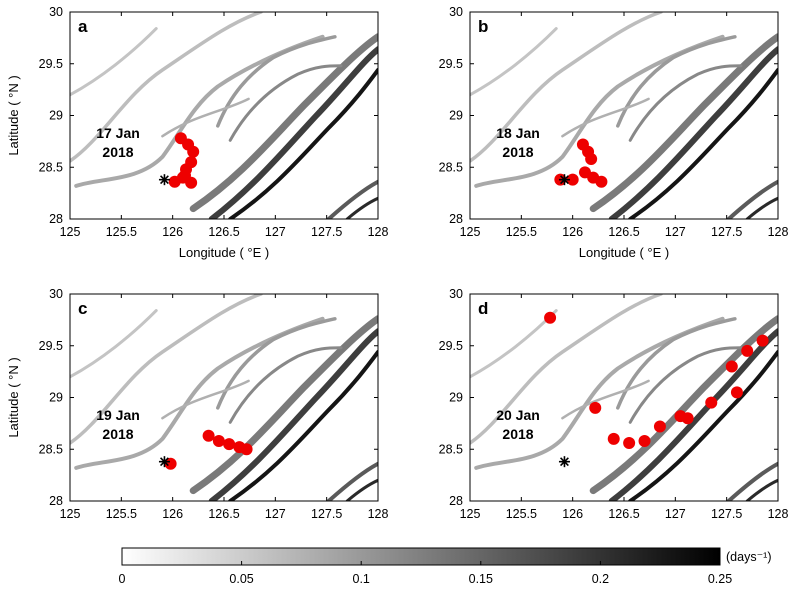 This screenshot has width=800, height=589. Describe the element at coordinates (118, 133) in the screenshot. I see `date-label: 17 Jan` at that location.